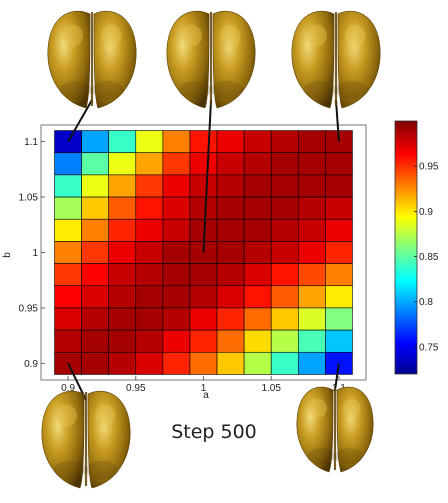 The image size is (448, 503). What do you see at coordinates (86, 439) in the screenshot?
I see `brain-rendering-bottom-left` at bounding box center [86, 439].